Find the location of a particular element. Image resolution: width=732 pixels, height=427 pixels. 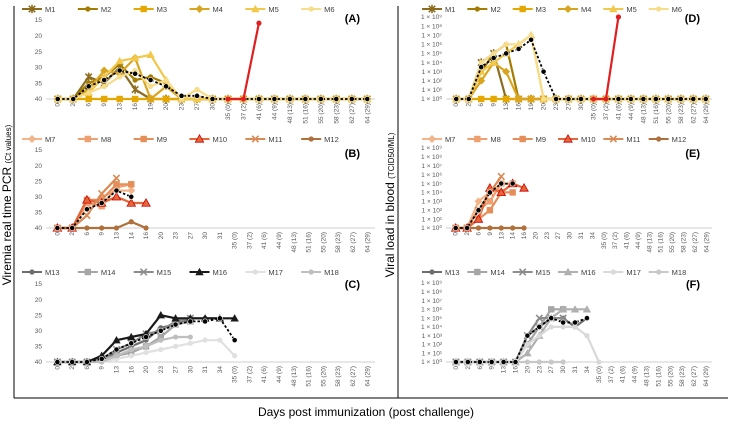

legend-label: M8 is located at coordinates (495, 139).